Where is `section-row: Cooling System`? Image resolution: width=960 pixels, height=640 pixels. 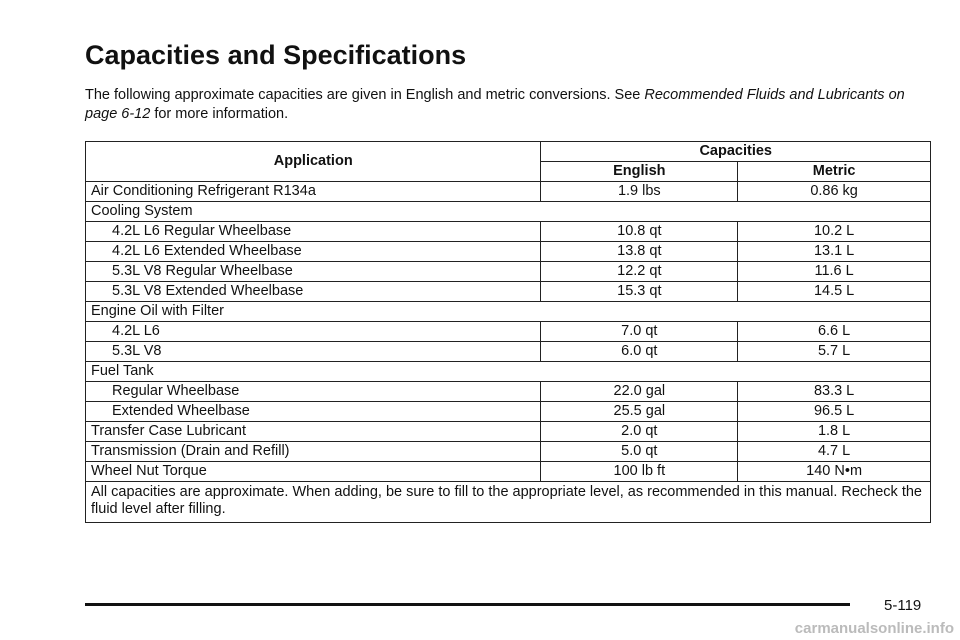
section-row: Cooling System is located at coordinates (508, 211).